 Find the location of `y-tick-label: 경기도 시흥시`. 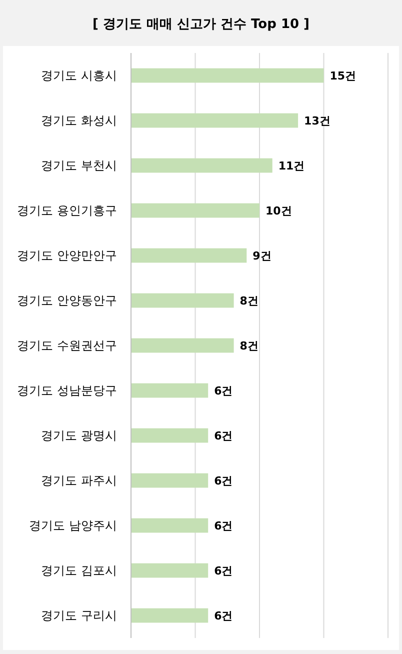

y-tick-label: 경기도 시흥시 is located at coordinates (79, 75).